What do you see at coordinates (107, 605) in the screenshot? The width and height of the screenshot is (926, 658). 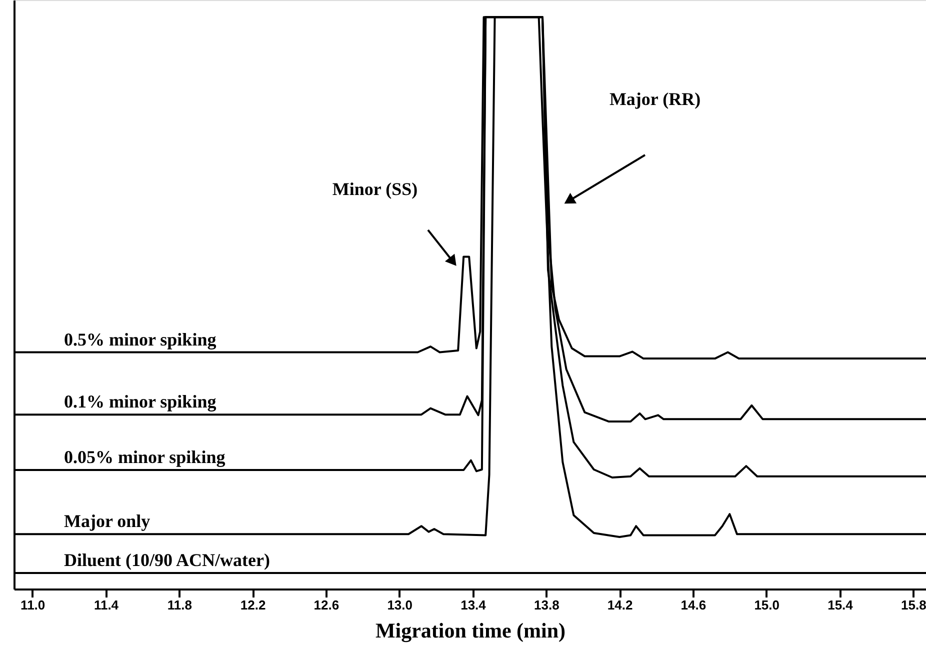 I see `x-tick-label: 11.4` at bounding box center [107, 605].